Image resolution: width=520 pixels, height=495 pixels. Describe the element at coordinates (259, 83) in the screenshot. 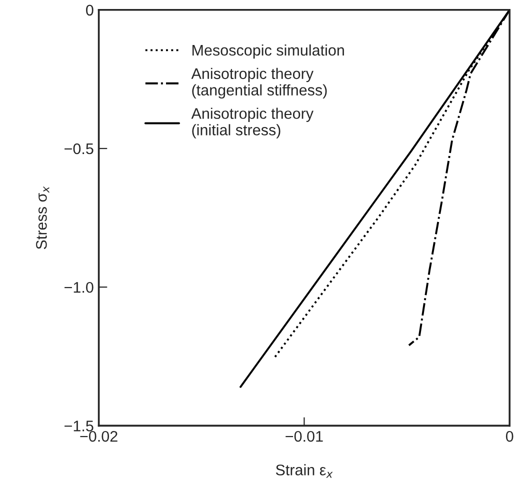

I see `legend-label: Anisotropic theory (tangential stiffness)` at that location.